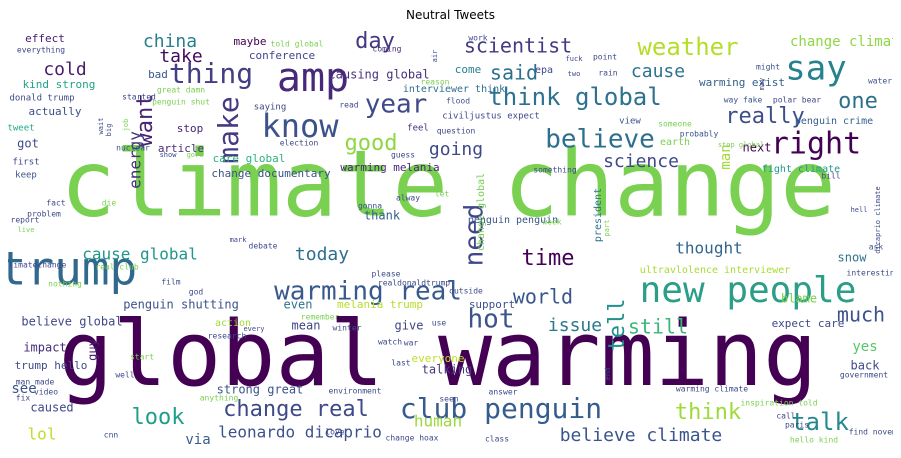 The height and width of the screenshot is (458, 901). Describe the element at coordinates (830, 176) in the screenshot. I see `word-bill: bill` at that location.